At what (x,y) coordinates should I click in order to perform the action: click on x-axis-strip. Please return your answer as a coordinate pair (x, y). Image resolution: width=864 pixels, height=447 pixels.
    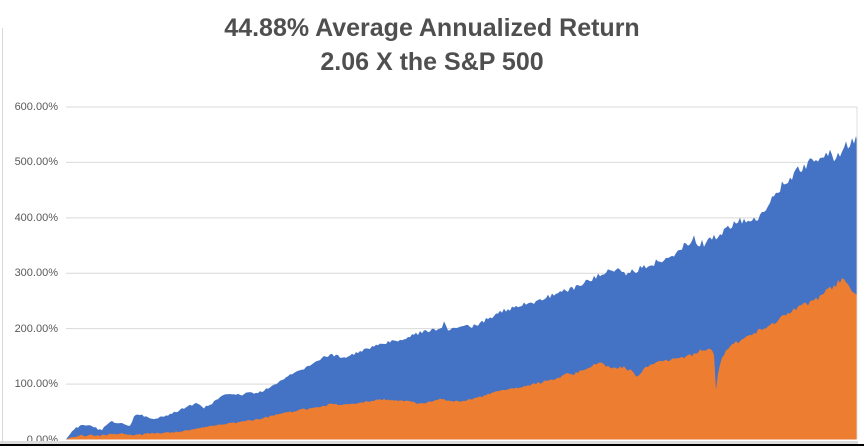
    Looking at the image, I should click on (429, 442).